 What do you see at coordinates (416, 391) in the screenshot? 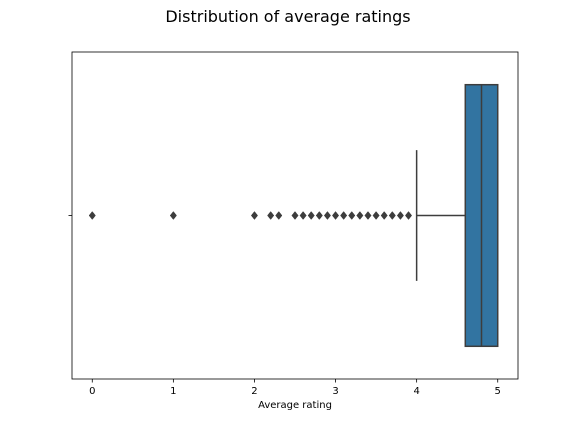
I see `x-tick-label: 4` at bounding box center [416, 391].